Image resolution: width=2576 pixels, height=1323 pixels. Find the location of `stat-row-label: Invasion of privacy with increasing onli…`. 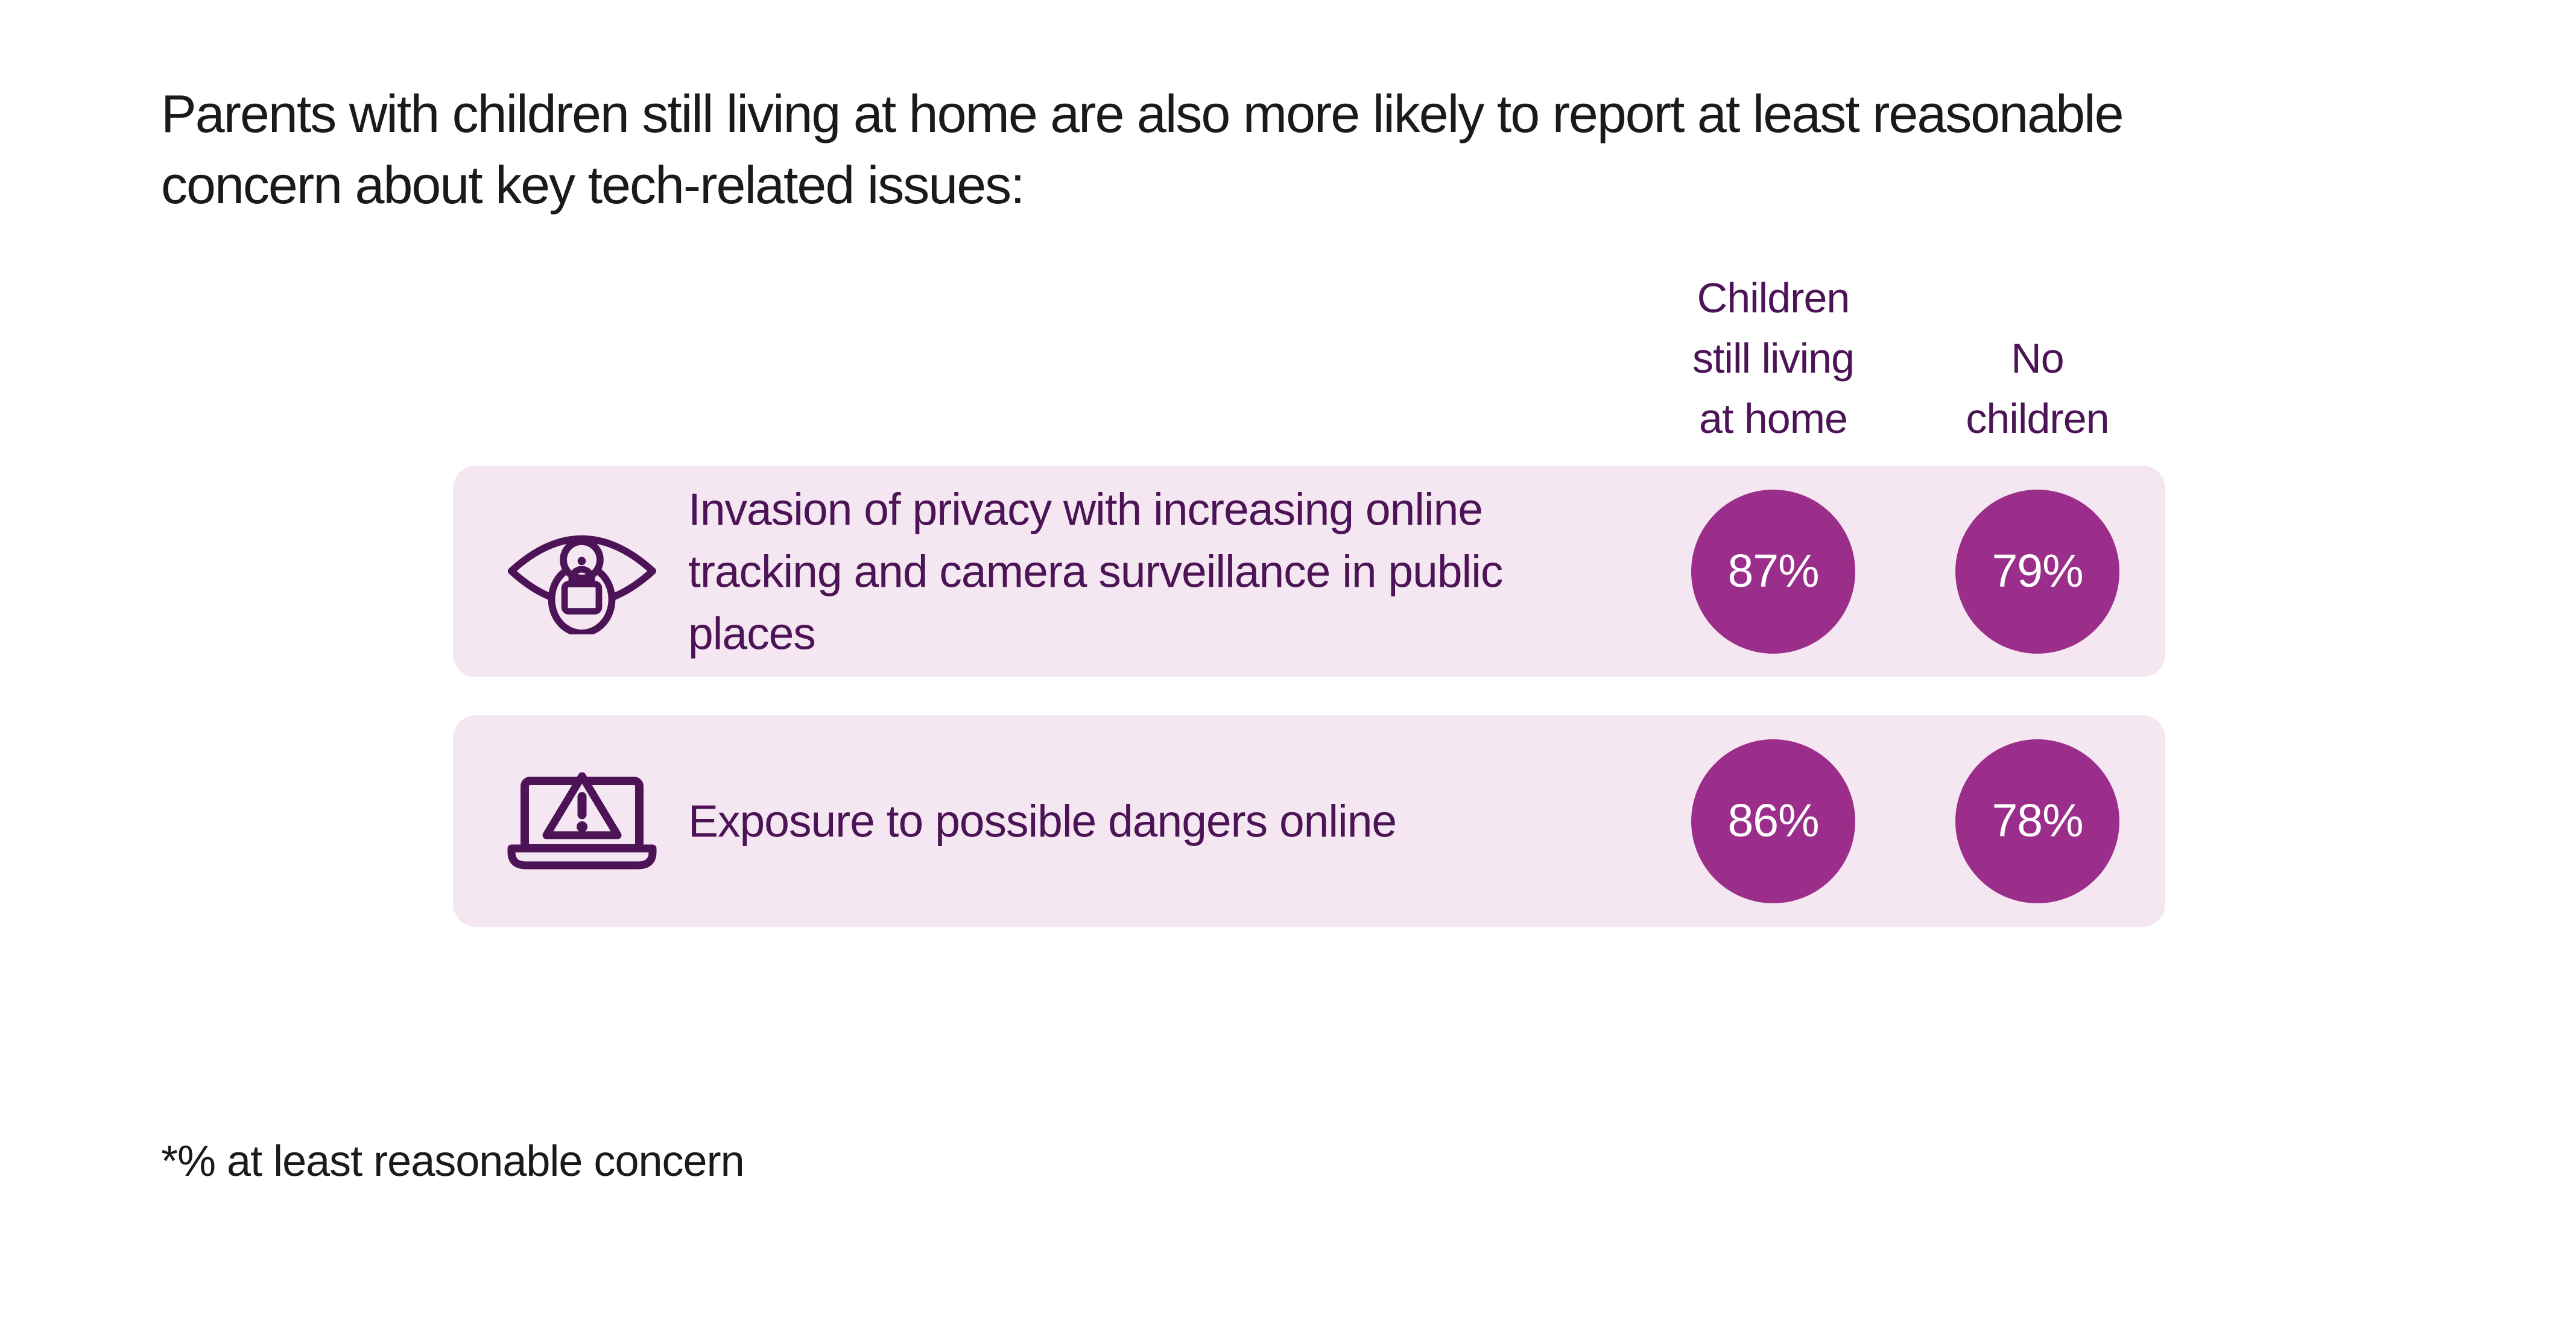

stat-row-label: Invasion of privacy with increasing onli… is located at coordinates (1095, 571).